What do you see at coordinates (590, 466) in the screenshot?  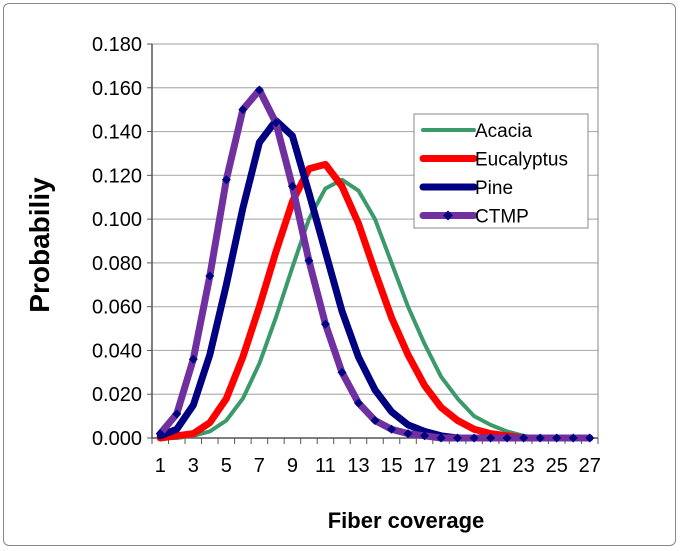 I see `x-tick-label: 27` at bounding box center [590, 466].